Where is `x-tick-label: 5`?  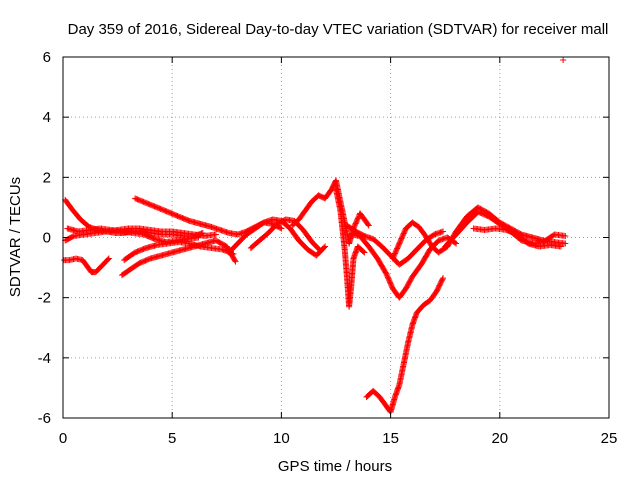 x-tick-label: 5 is located at coordinates (172, 438).